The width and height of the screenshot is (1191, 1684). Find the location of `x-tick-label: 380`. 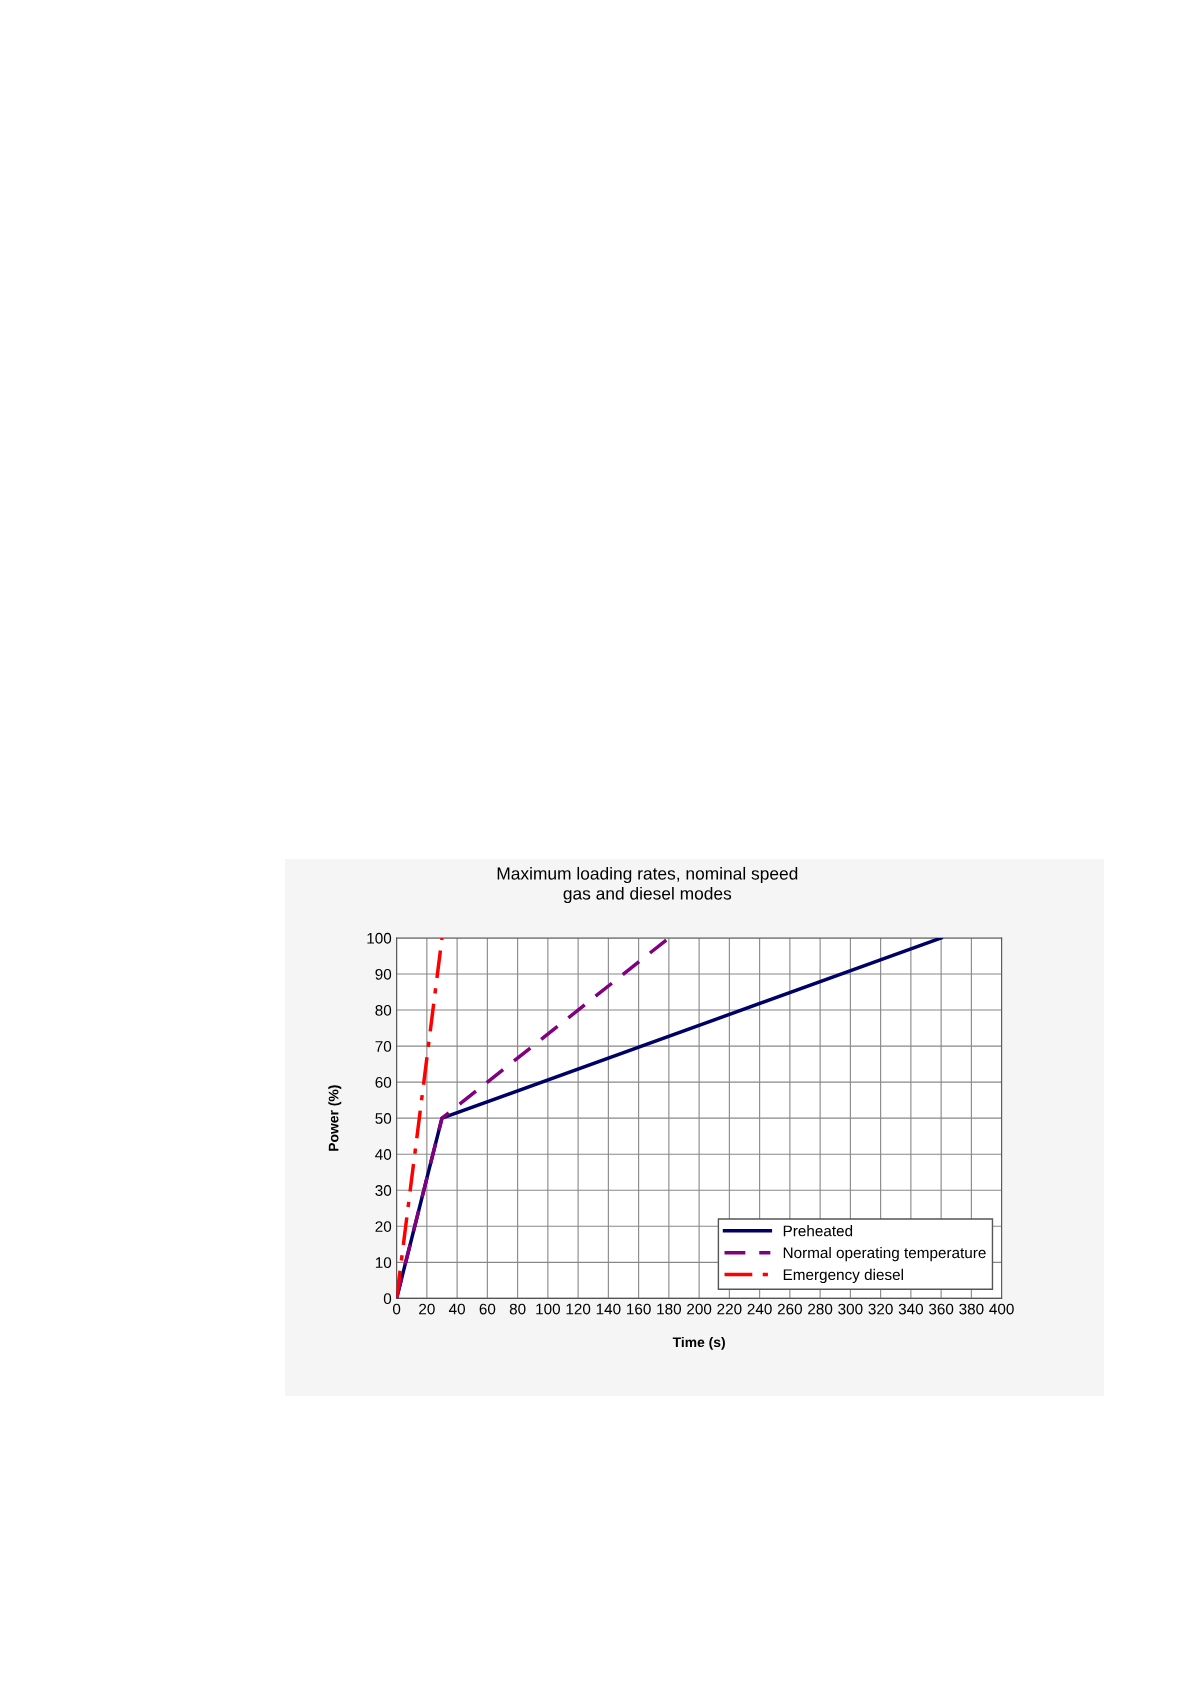

x-tick-label: 380 is located at coordinates (971, 1309).